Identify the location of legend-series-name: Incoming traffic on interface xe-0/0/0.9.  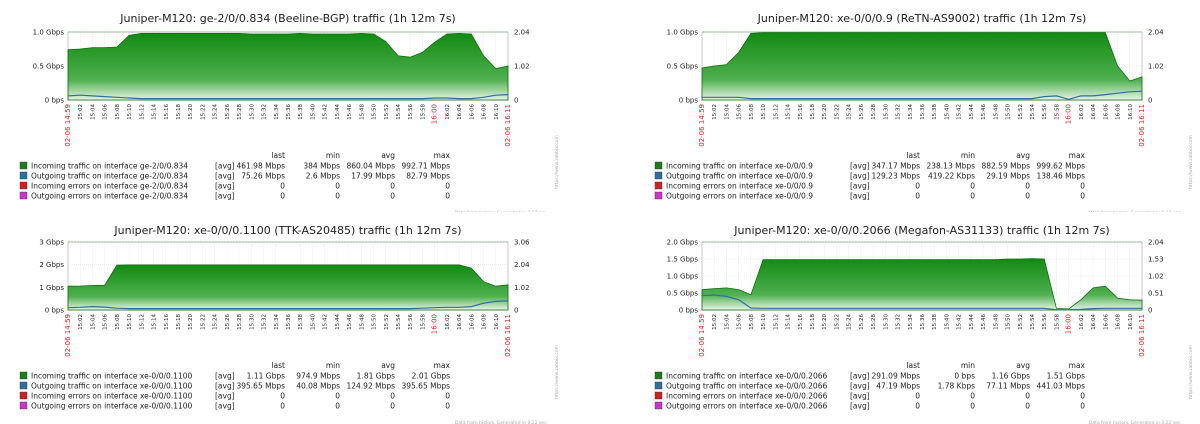
(739, 166).